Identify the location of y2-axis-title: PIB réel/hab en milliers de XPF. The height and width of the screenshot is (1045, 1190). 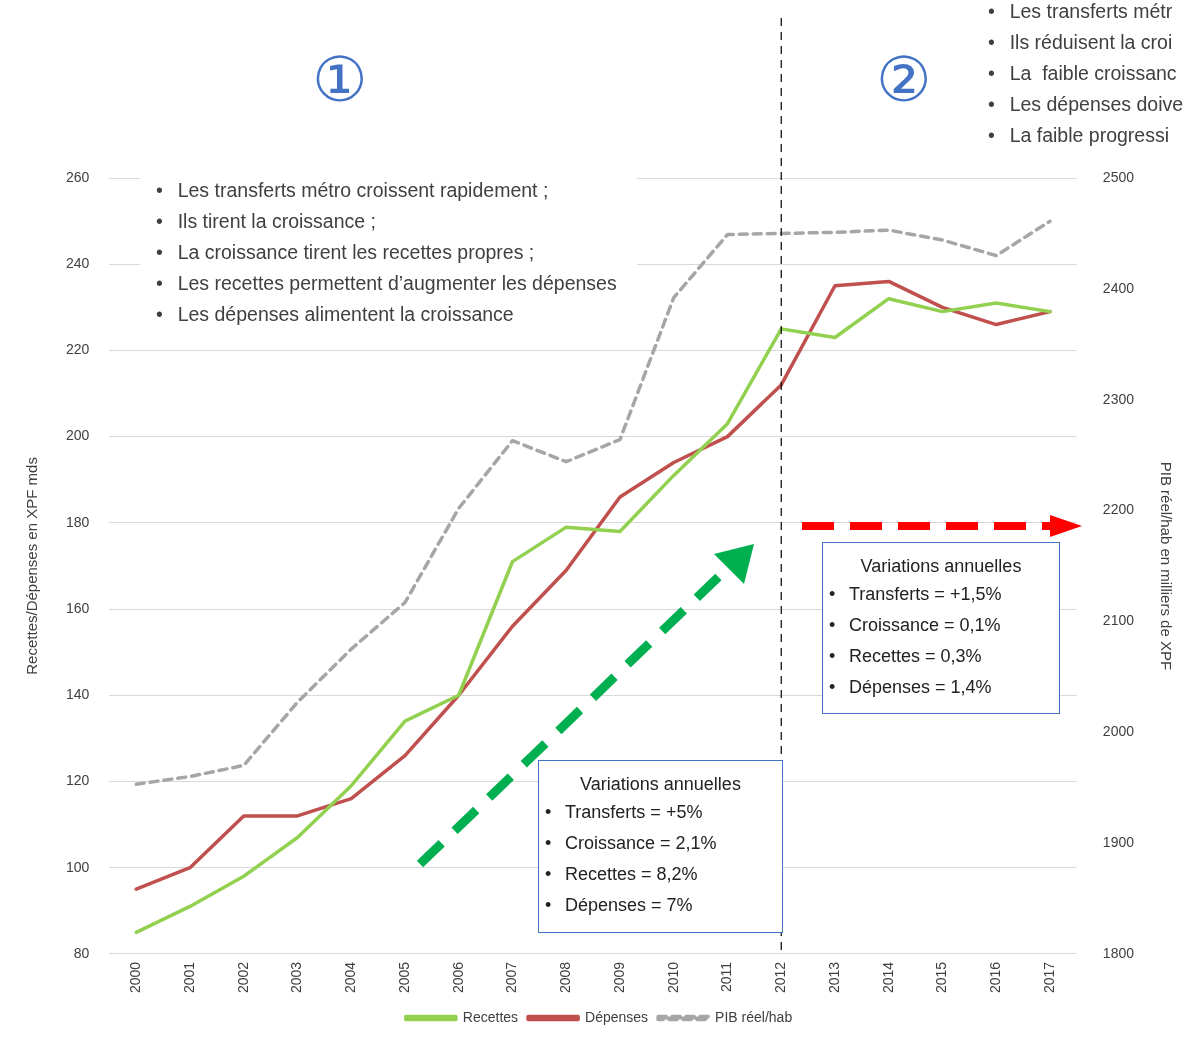
(1166, 566).